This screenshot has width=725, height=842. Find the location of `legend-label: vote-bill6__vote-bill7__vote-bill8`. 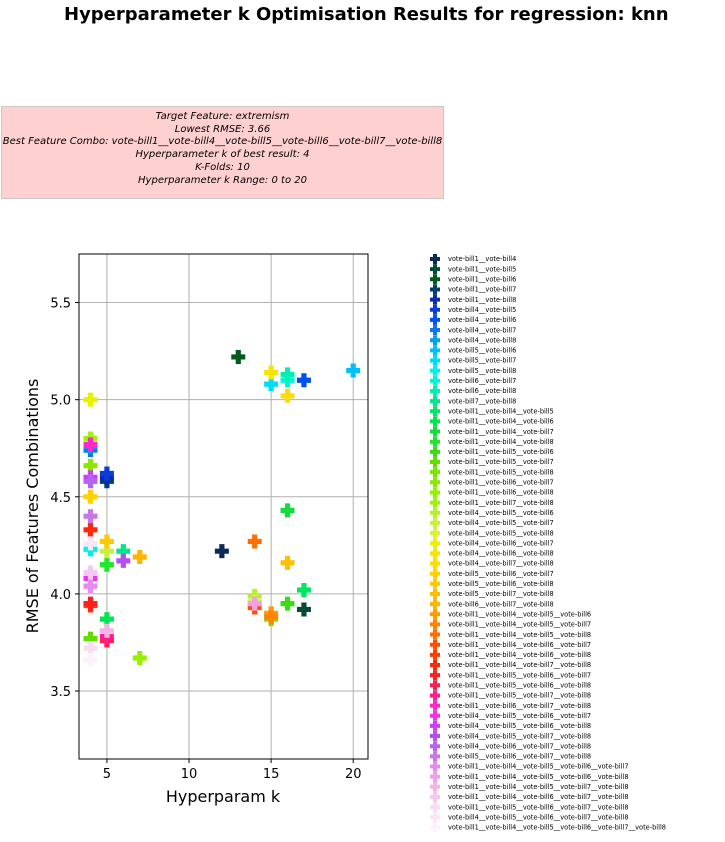

legend-label: vote-bill6__vote-bill7__vote-bill8 is located at coordinates (501, 604).